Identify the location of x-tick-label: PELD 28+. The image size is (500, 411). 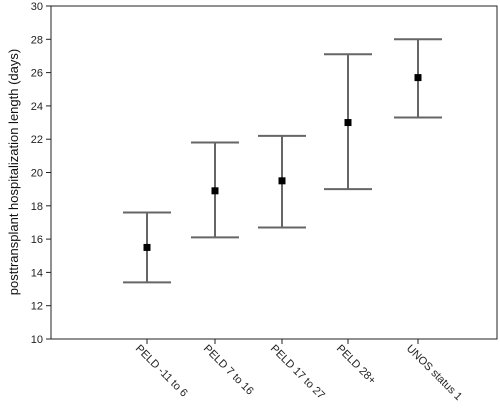
(356, 365).